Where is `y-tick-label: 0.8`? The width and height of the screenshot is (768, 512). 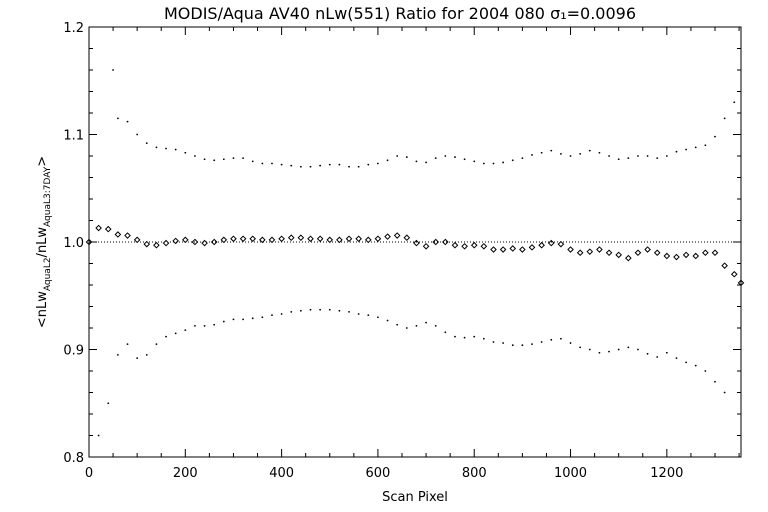 y-tick-label: 0.8 is located at coordinates (73, 458).